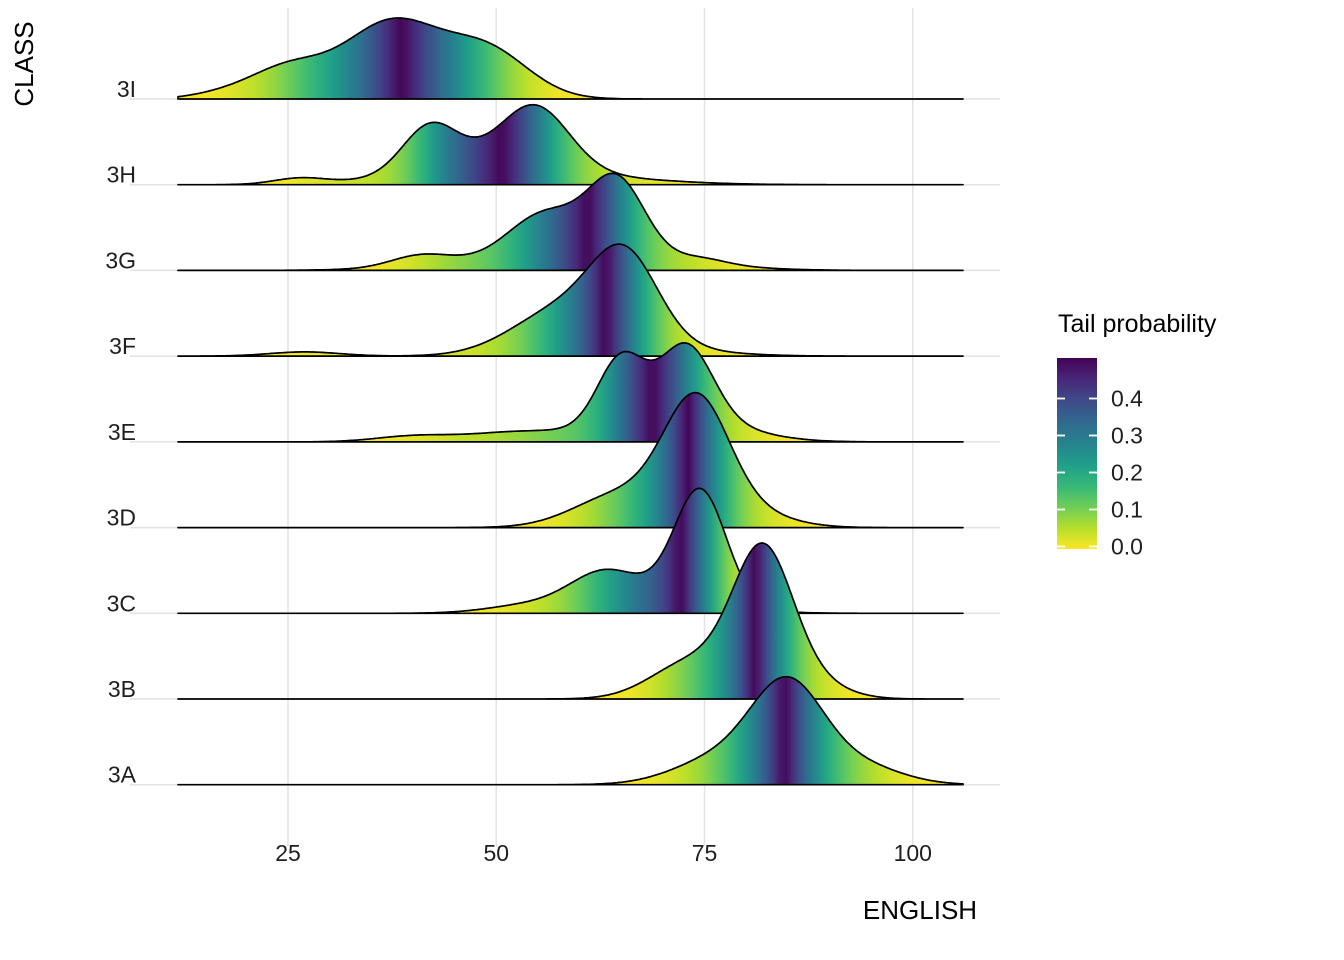  I want to click on y-tick-label-3A: 3A, so click(122, 775).